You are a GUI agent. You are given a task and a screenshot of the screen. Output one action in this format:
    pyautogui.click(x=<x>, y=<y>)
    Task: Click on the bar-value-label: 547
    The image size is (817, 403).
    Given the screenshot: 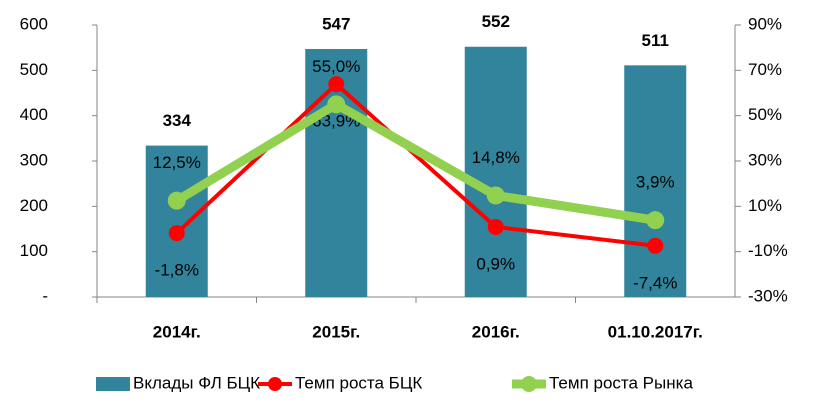 What is the action you would take?
    pyautogui.click(x=336, y=24)
    